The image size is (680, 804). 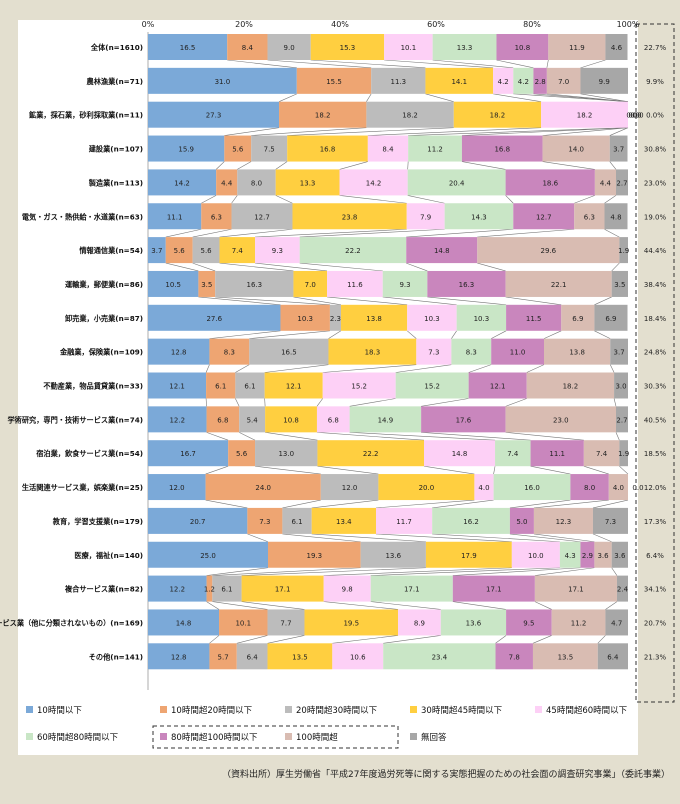 What do you see at coordinates (637, 488) in the screenshot?
I see `bar-value-label: 0.0` at bounding box center [637, 488].